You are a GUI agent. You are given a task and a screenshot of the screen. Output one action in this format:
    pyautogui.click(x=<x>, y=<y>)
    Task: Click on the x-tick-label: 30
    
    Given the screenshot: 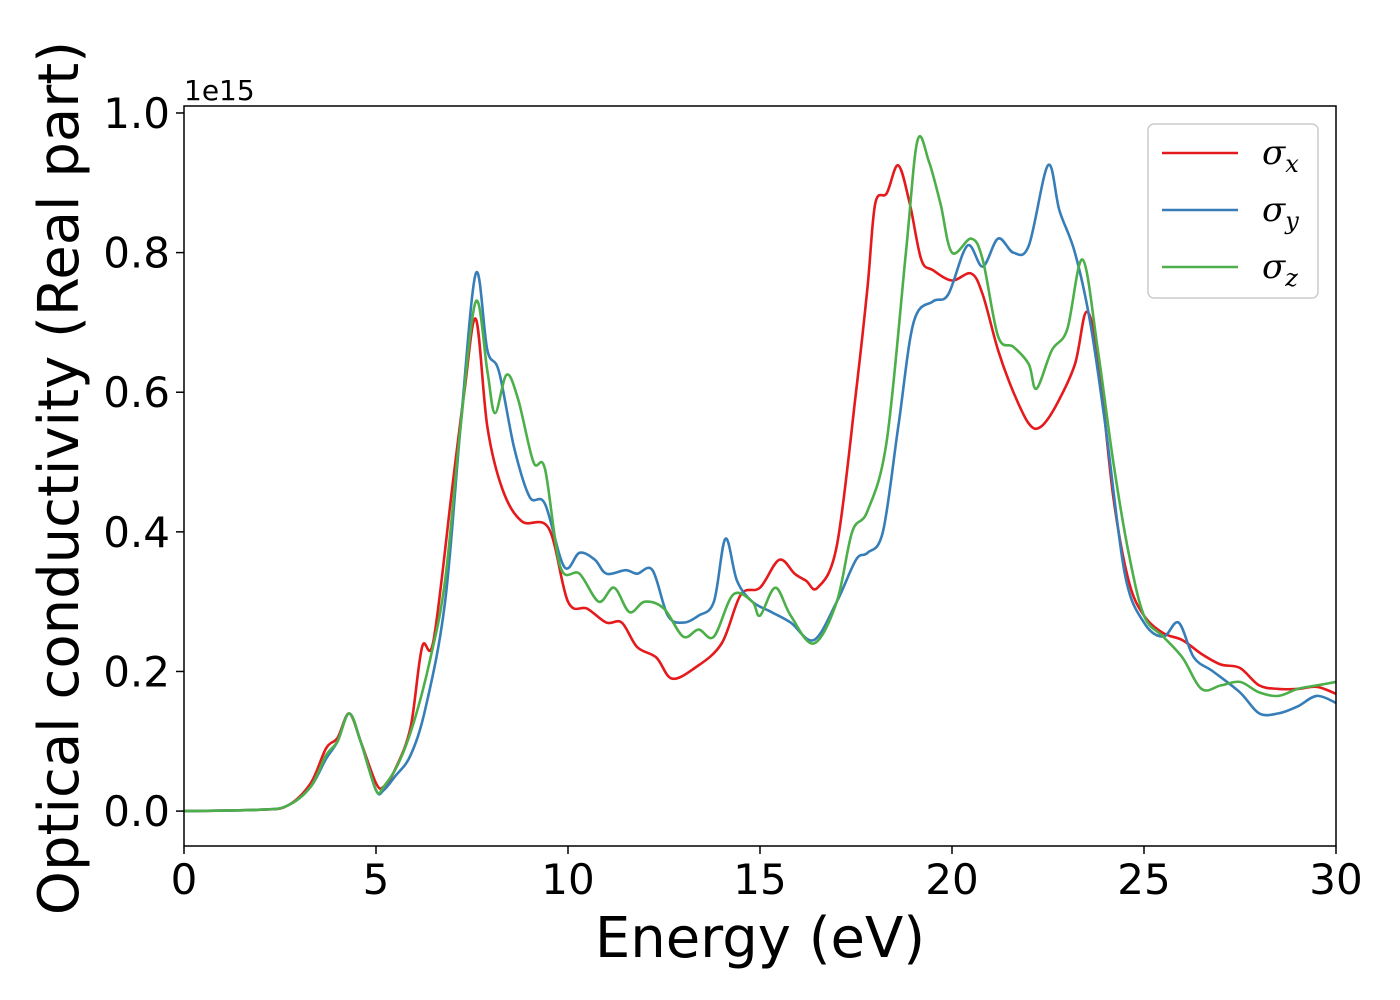 What is the action you would take?
    pyautogui.click(x=1335, y=879)
    